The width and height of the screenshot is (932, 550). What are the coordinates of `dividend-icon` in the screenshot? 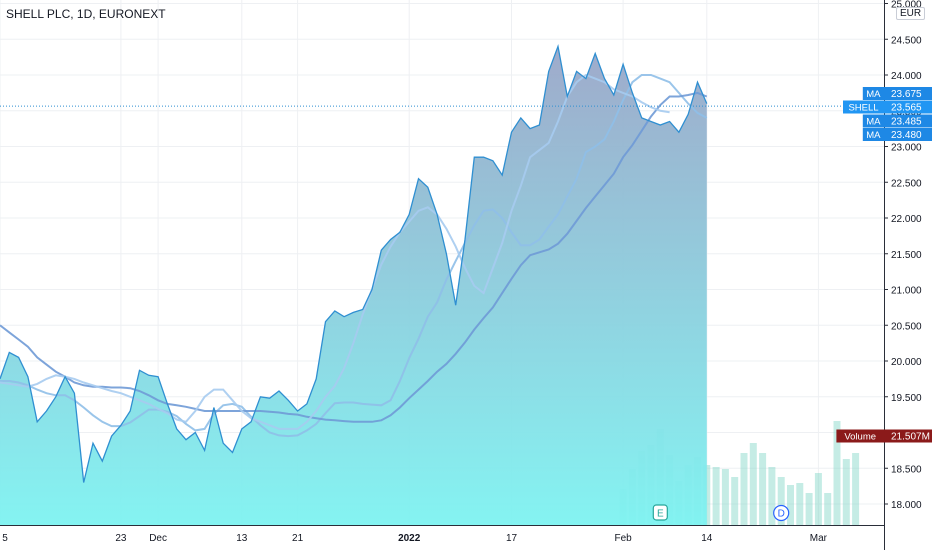 It's located at (781, 513).